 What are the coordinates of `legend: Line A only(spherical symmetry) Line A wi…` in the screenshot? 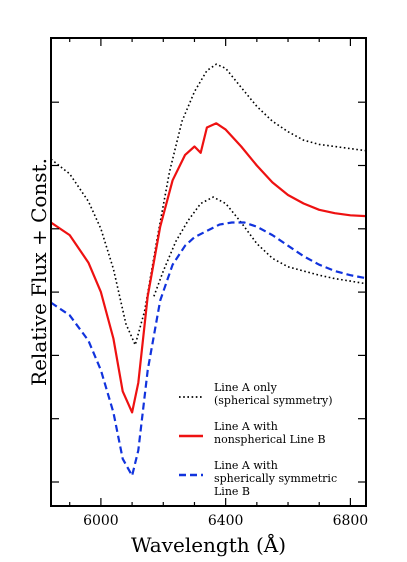 It's located at (258, 439).